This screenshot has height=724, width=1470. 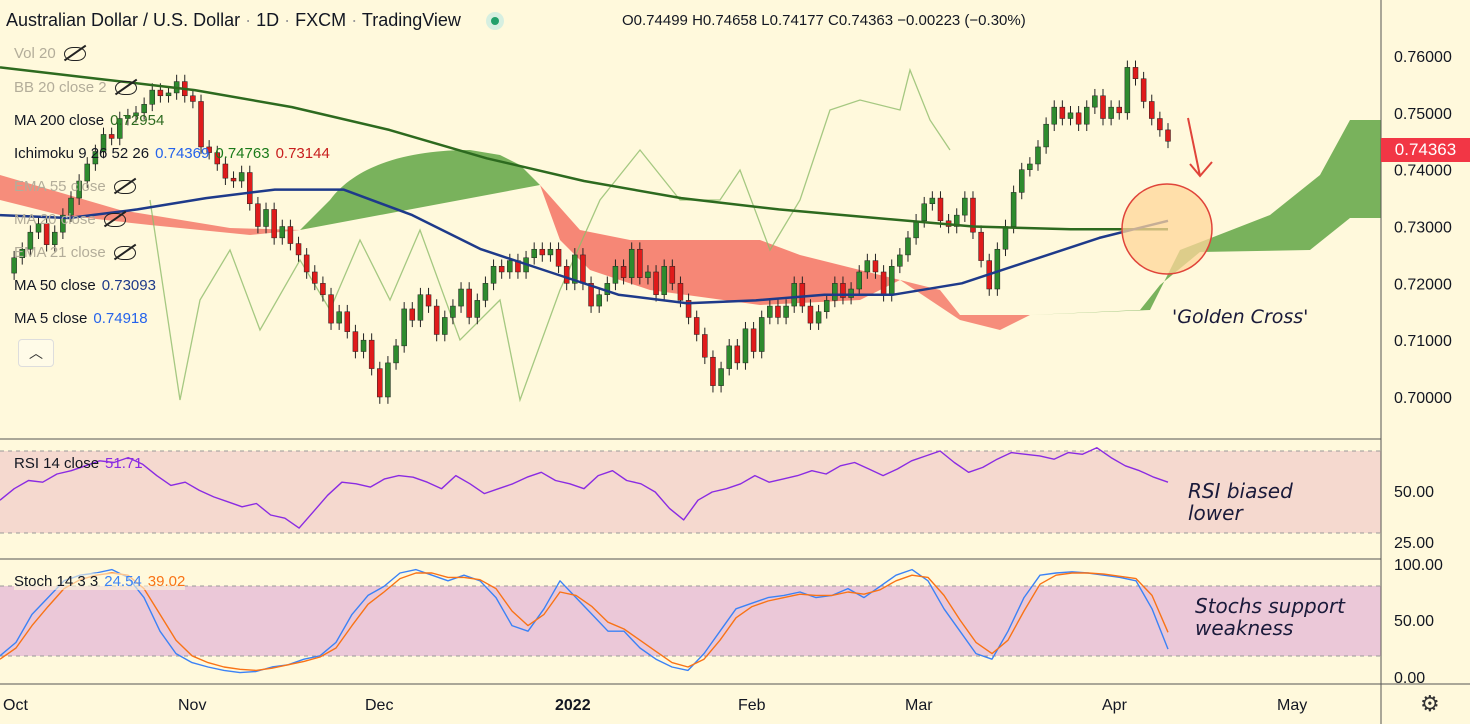 I want to click on legend-ma20: MA 20 close, so click(x=70, y=219).